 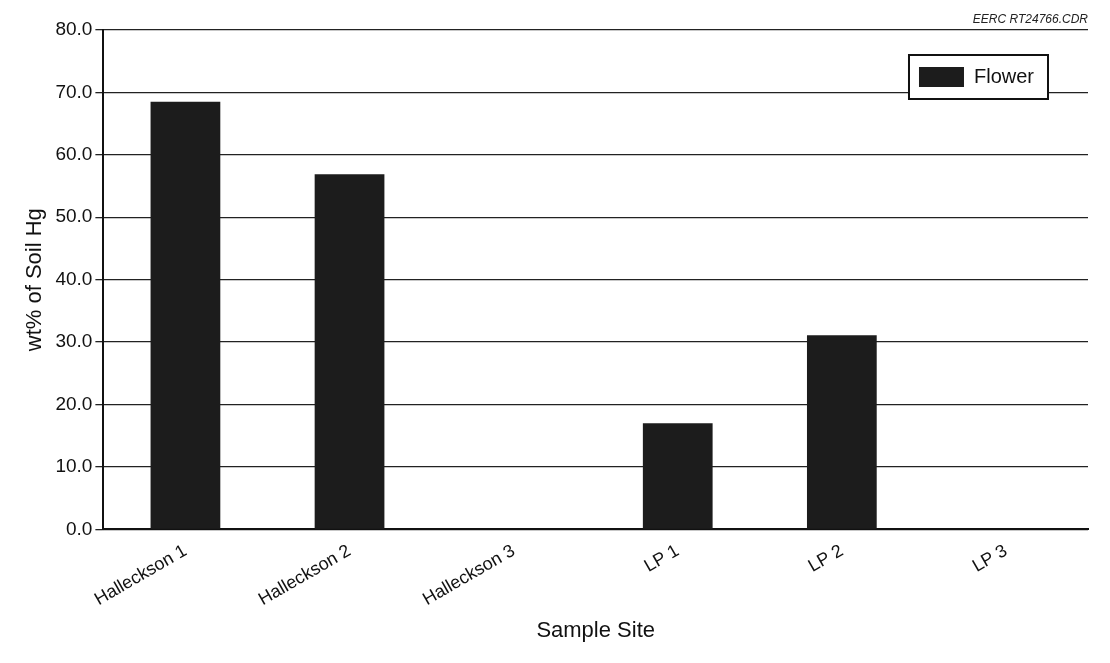 What do you see at coordinates (74, 29) in the screenshot?
I see `y-tick-label: 80.0` at bounding box center [74, 29].